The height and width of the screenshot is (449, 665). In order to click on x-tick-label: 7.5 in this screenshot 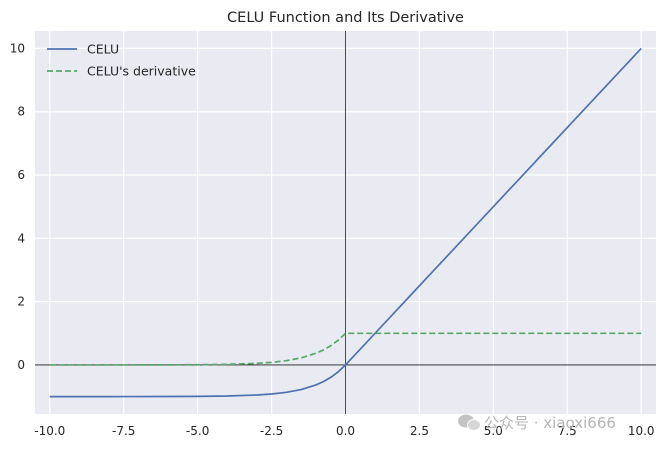, I will do `click(567, 431)`.